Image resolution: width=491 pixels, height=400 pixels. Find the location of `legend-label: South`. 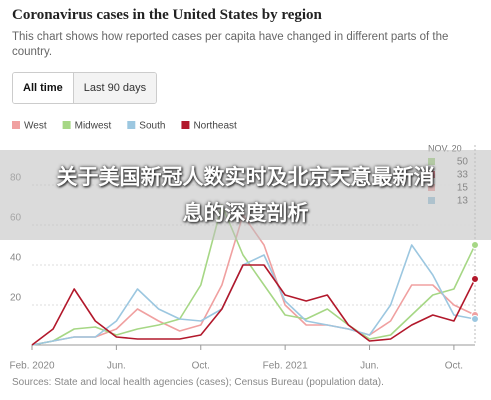

legend-label: South is located at coordinates (152, 126).